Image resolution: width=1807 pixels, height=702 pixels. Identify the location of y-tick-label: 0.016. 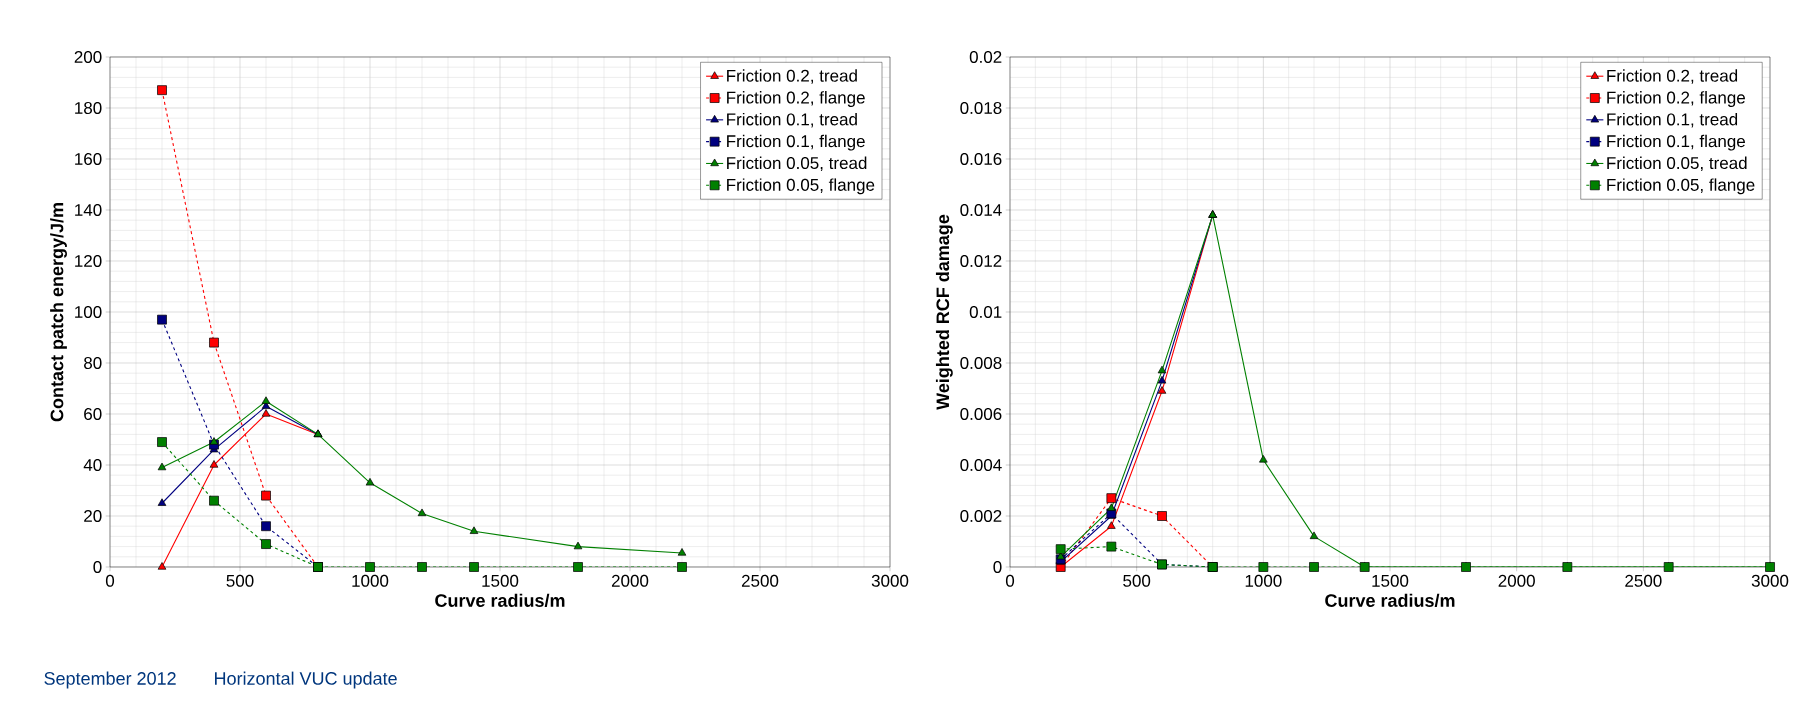
(981, 159).